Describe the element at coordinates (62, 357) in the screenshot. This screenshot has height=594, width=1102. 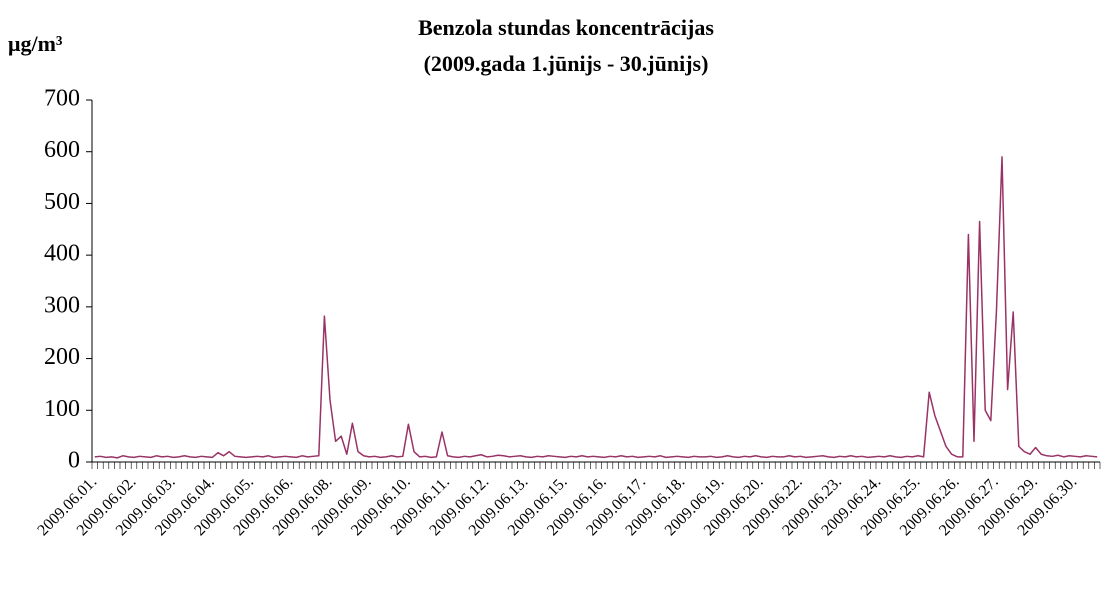
I see `y-tick-label: 200` at that location.